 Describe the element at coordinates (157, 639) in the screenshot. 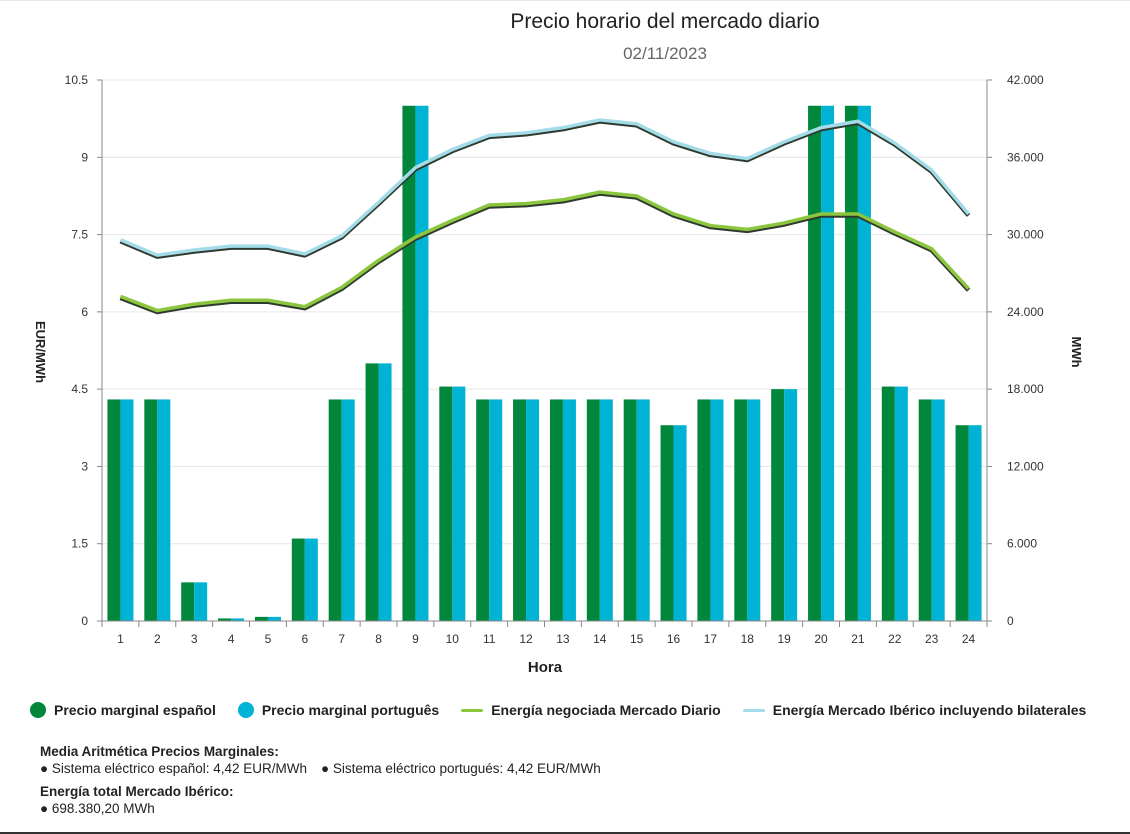

I see `x-tick-label: 2` at that location.